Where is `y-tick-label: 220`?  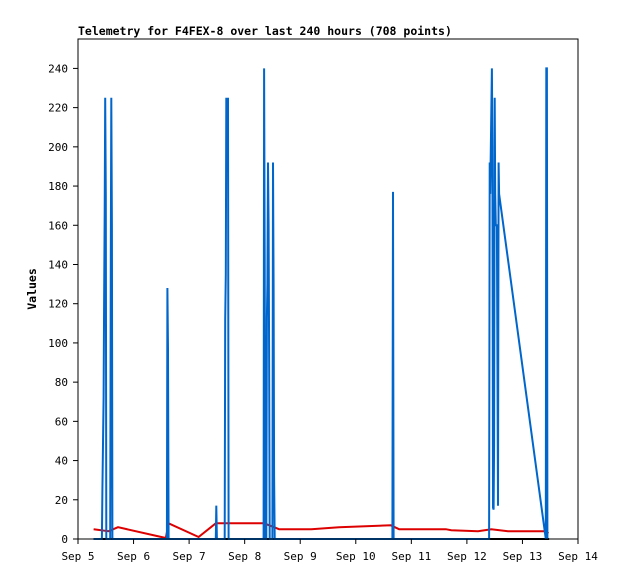
y-tick-label: 220 is located at coordinates (58, 108).